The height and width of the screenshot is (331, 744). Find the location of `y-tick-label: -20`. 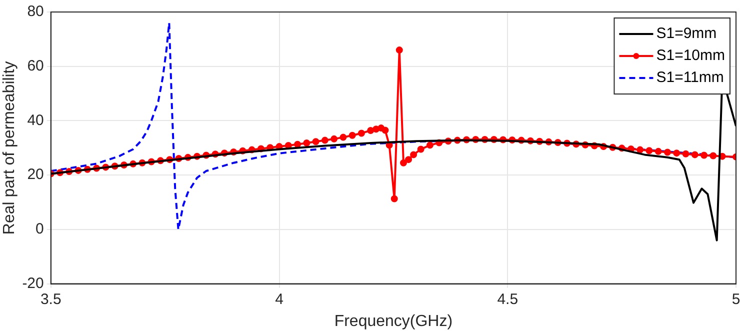

y-tick-label: -20 is located at coordinates (33, 283).